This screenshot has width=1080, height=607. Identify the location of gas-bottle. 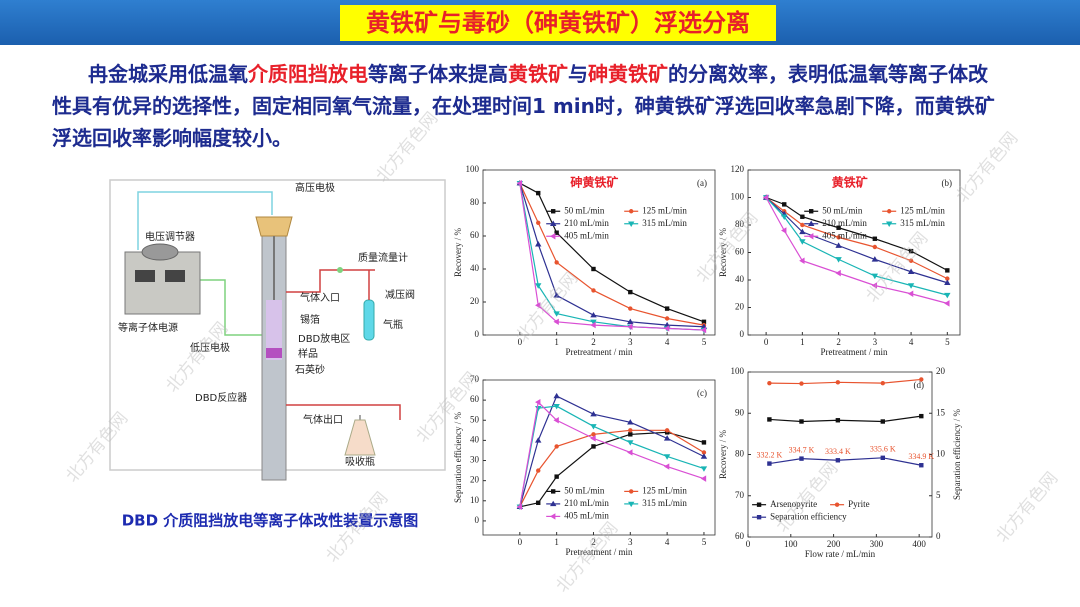
(369, 320).